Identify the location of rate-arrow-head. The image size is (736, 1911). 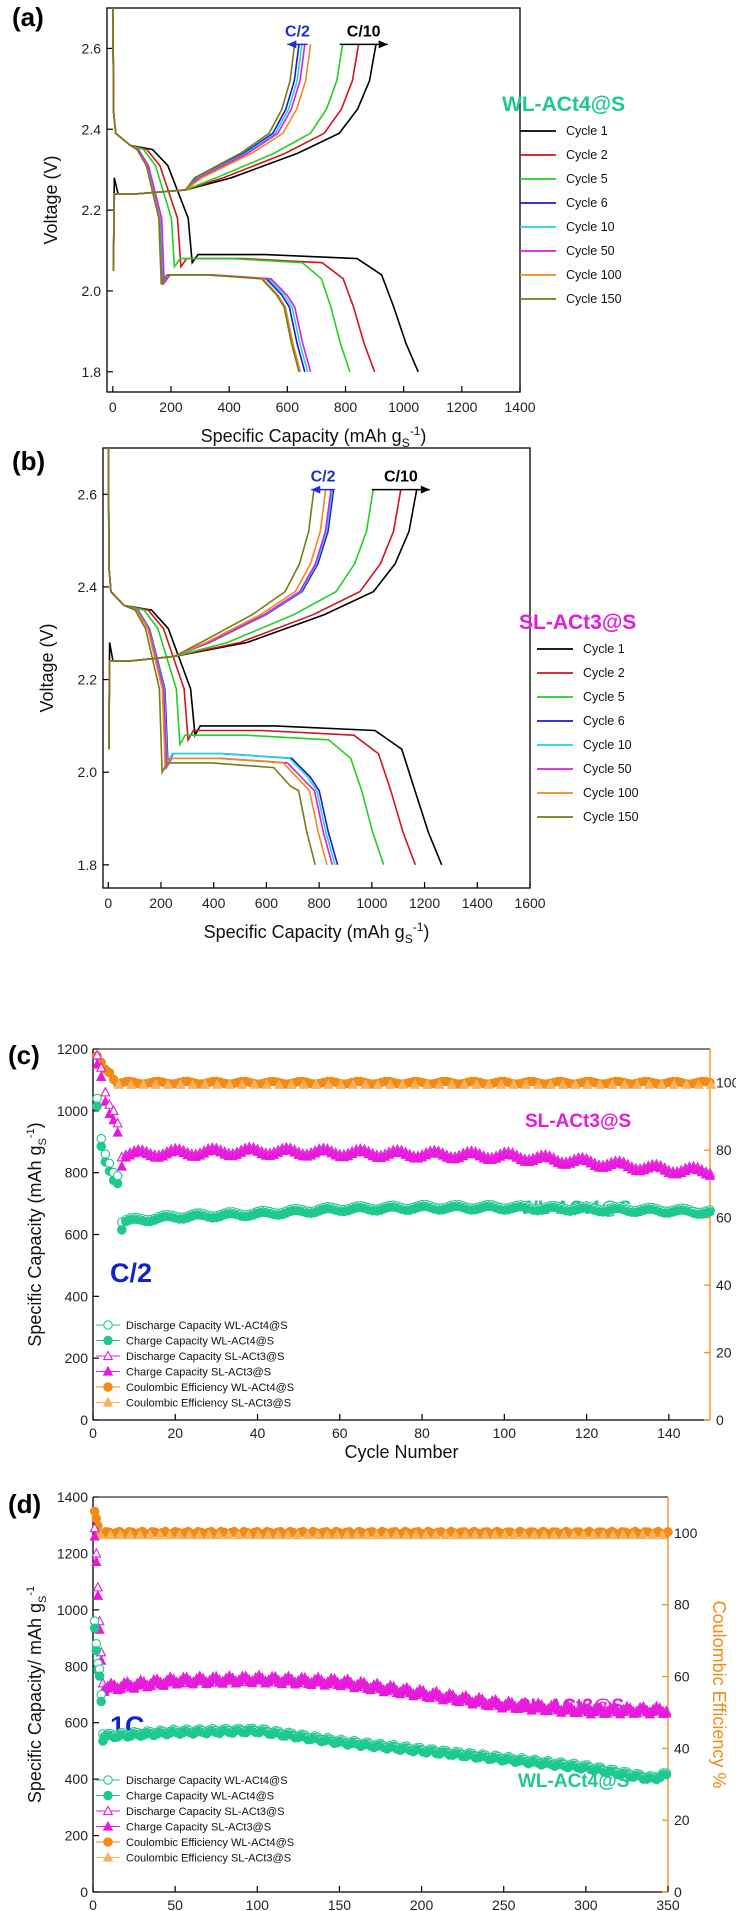
(383, 44).